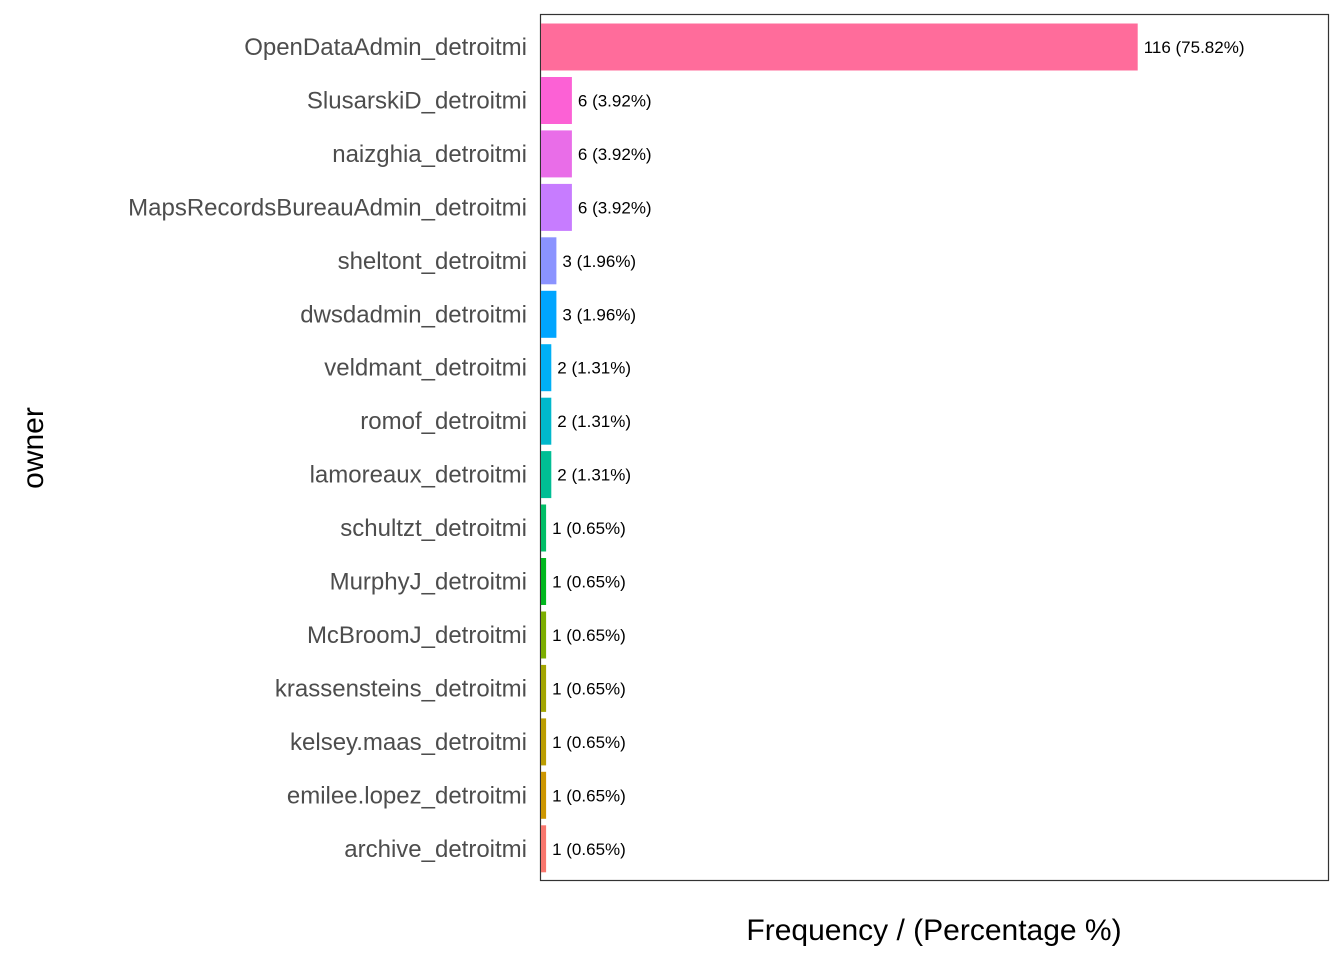 This screenshot has width=1344, height=960. I want to click on category-label: kelsey.maas_detroitmi, so click(408, 742).